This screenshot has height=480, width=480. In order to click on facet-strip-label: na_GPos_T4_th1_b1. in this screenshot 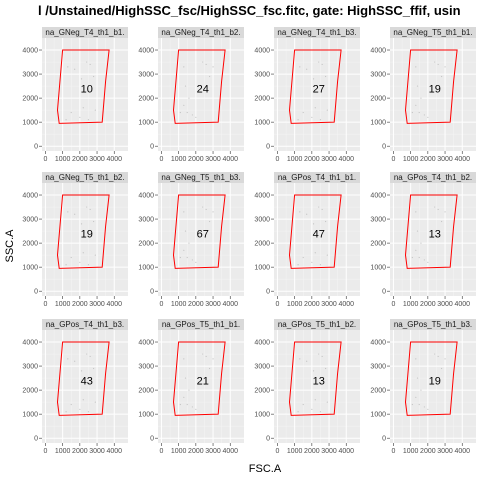, I will do `click(317, 177)`.